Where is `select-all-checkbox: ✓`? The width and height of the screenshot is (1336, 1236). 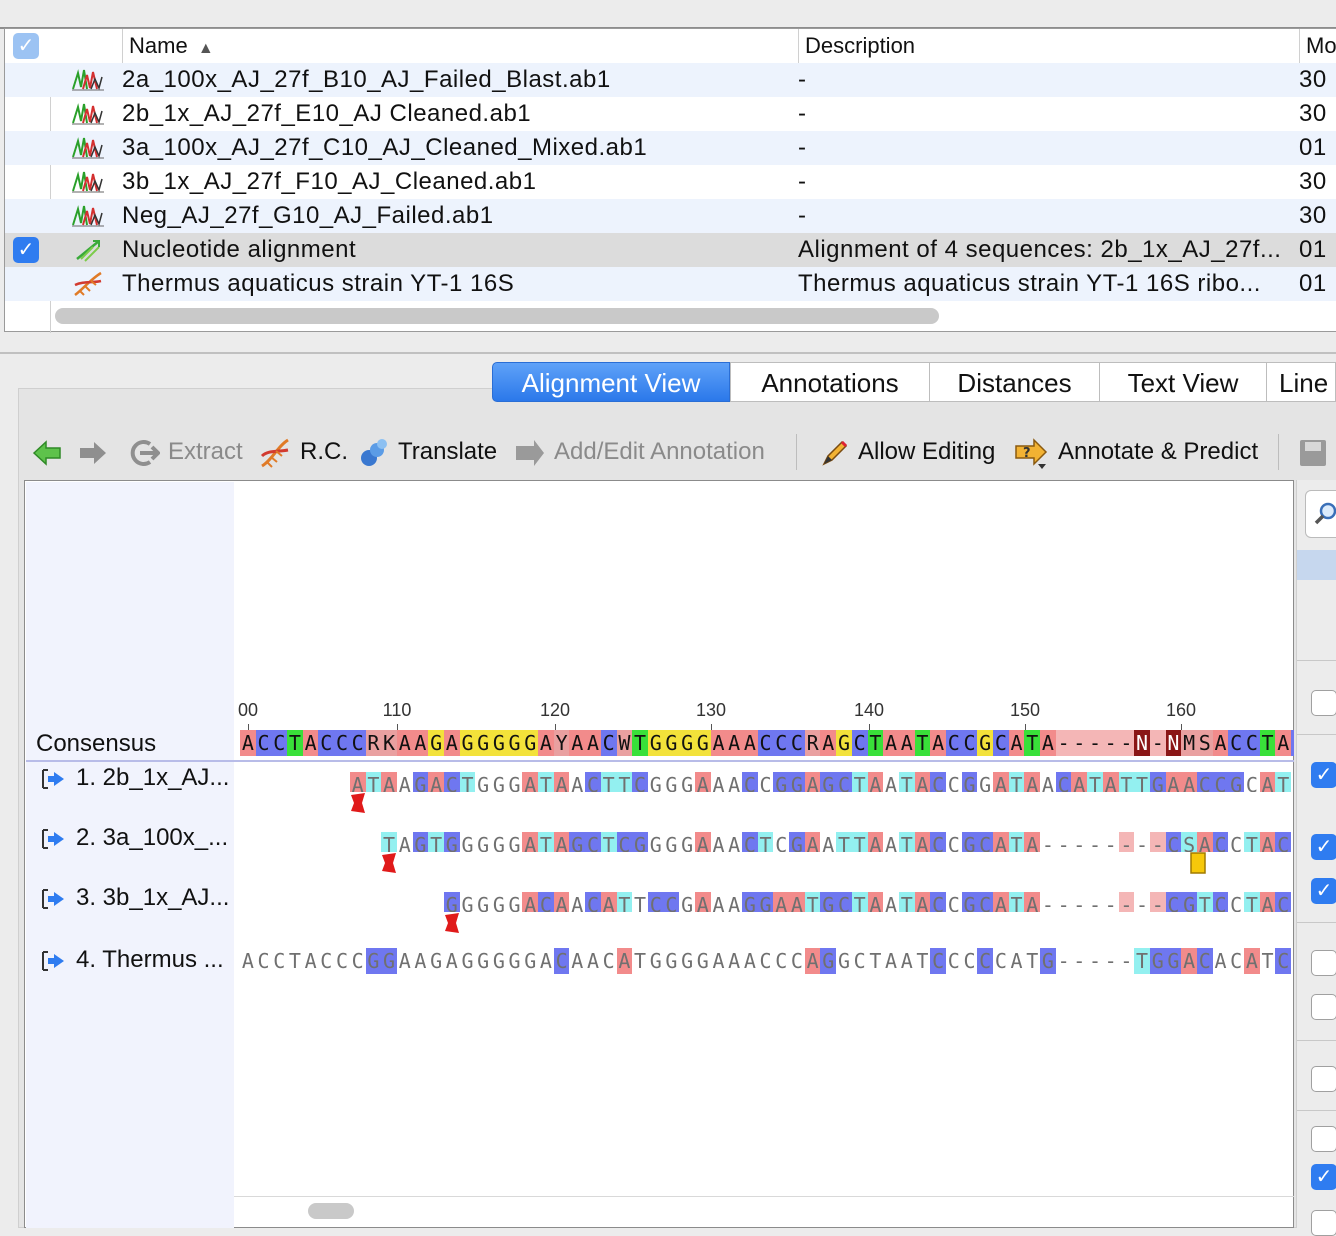
select-all-checkbox: ✓ is located at coordinates (26, 46).